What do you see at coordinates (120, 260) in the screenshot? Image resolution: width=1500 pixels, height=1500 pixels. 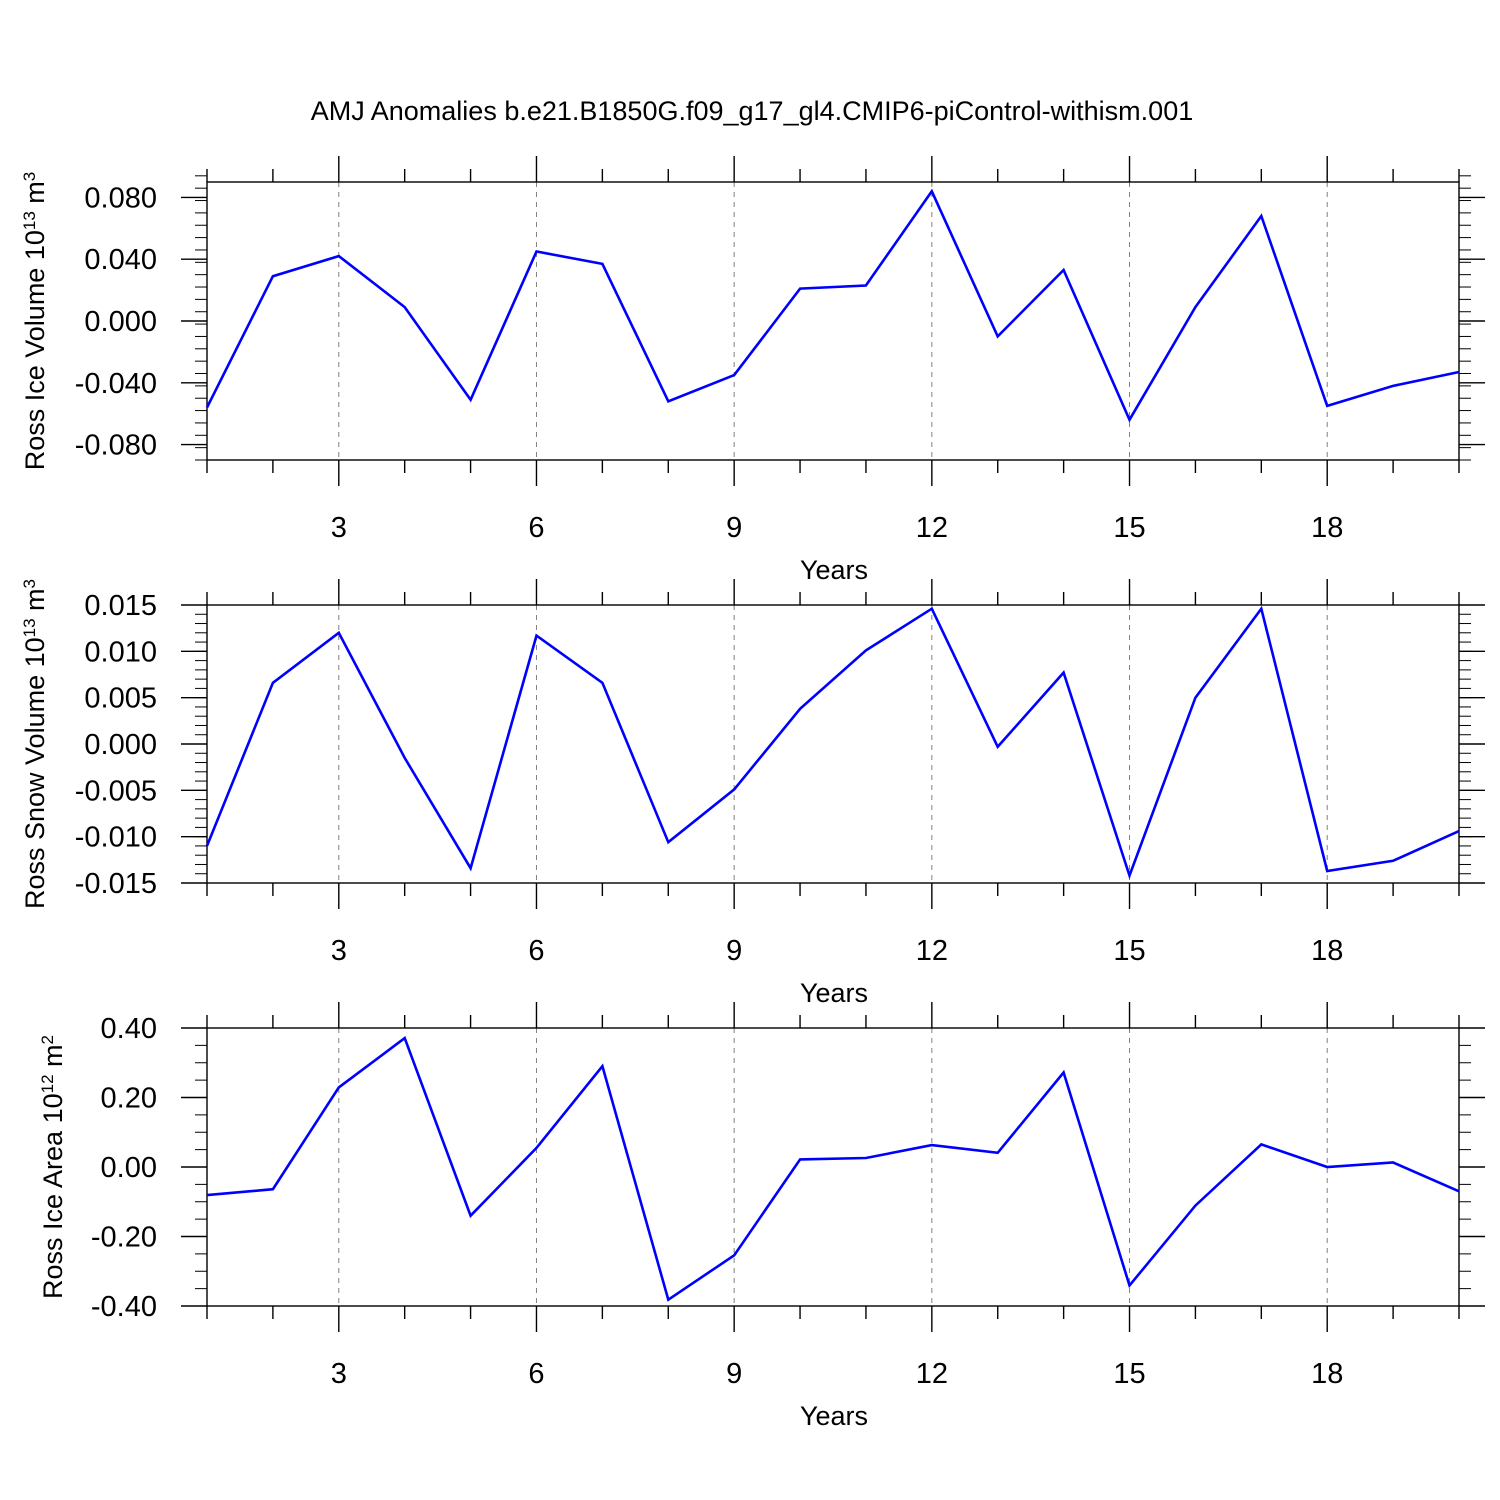 I see `y-tick-label: 0.040` at bounding box center [120, 260].